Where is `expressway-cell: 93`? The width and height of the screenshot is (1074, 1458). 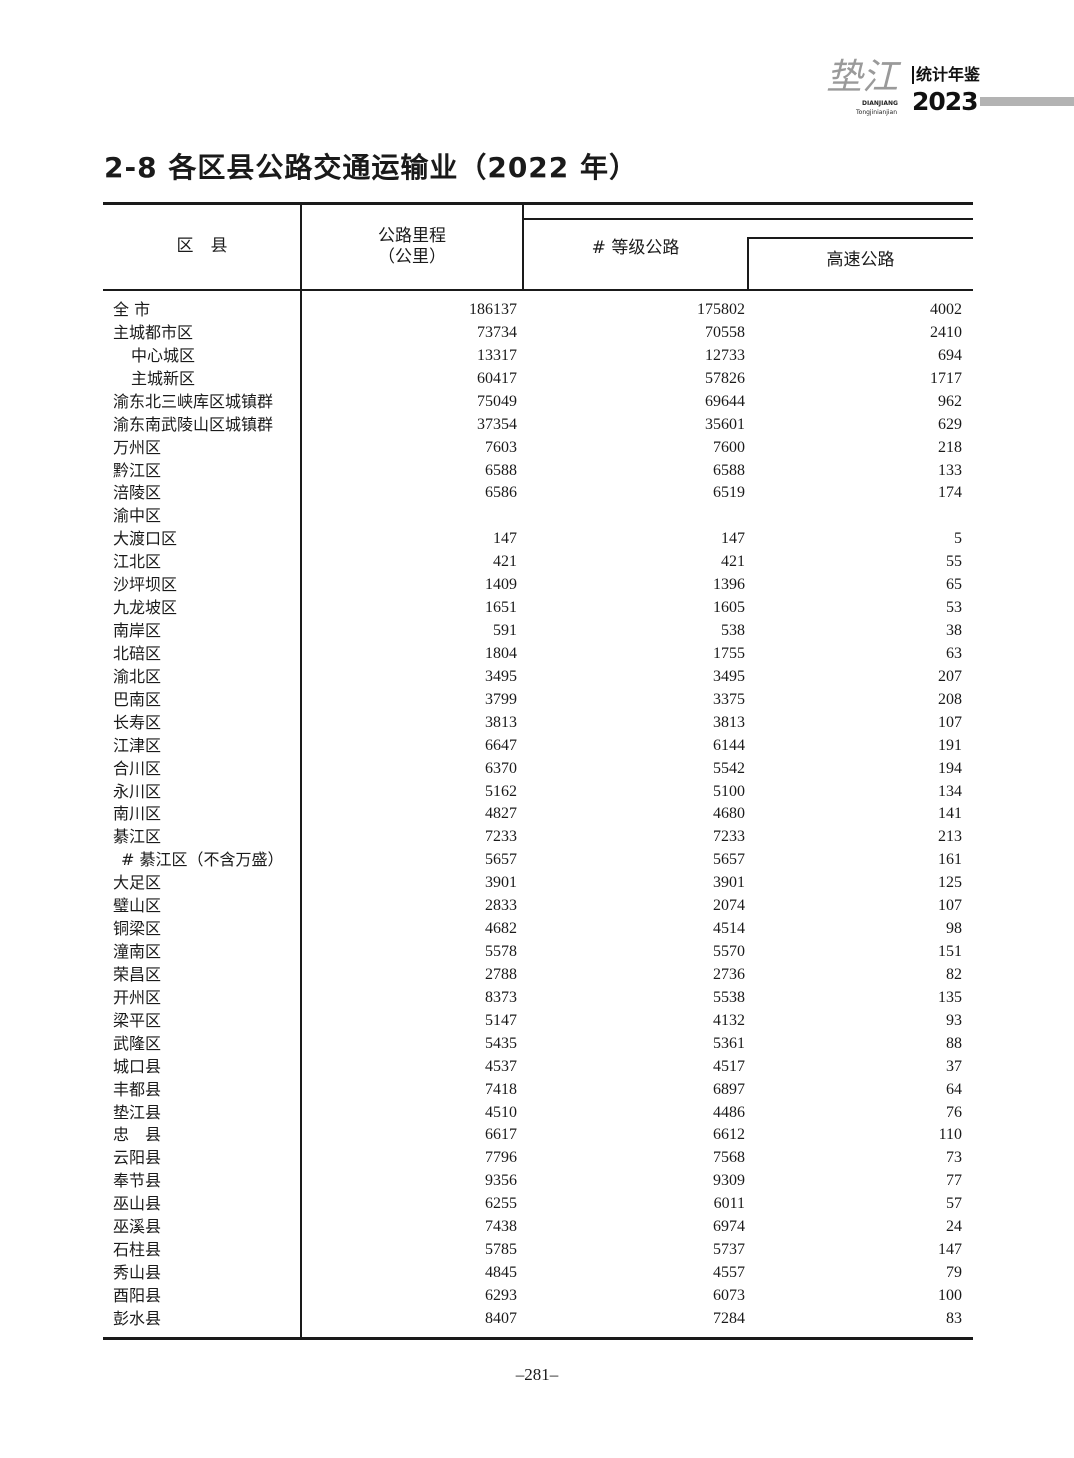
expressway-cell: 93 is located at coordinates (954, 1020).